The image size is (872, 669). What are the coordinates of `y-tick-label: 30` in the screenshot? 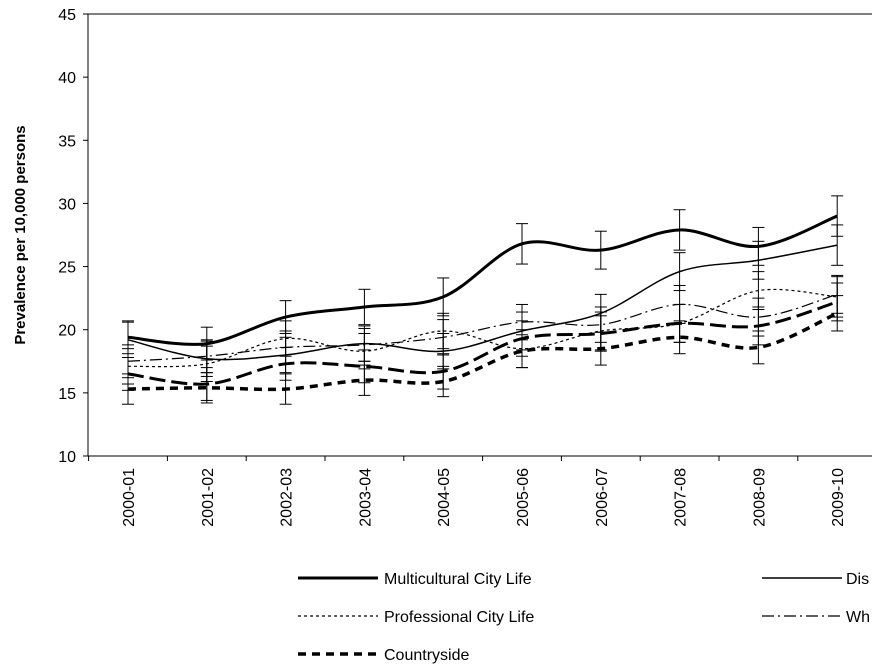 It's located at (67, 204).